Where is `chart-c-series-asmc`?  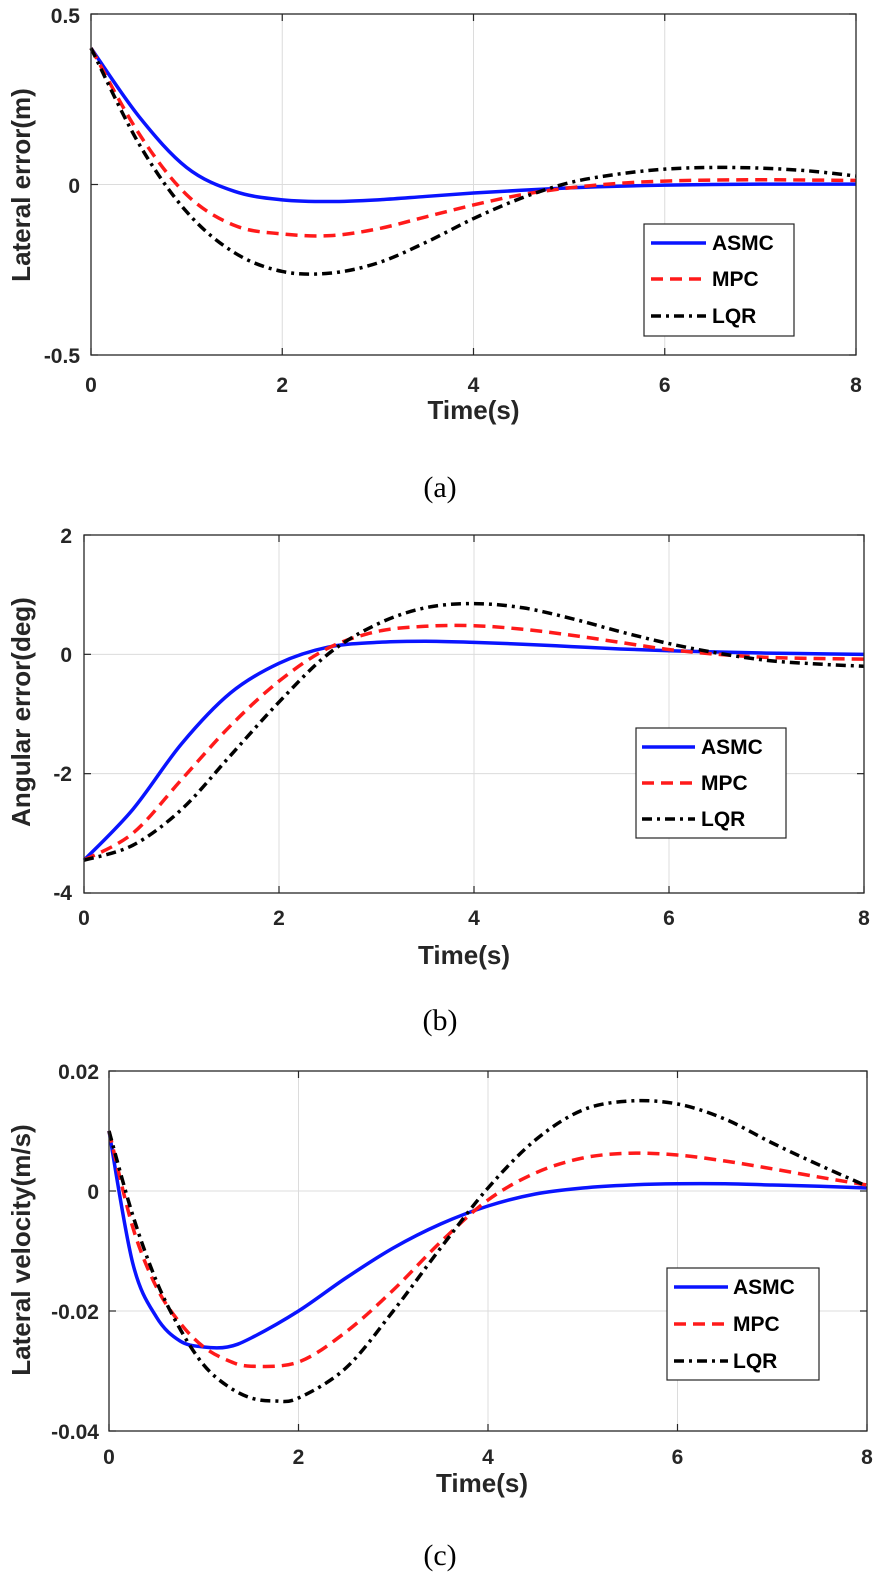 chart-c-series-asmc is located at coordinates (487, 1240).